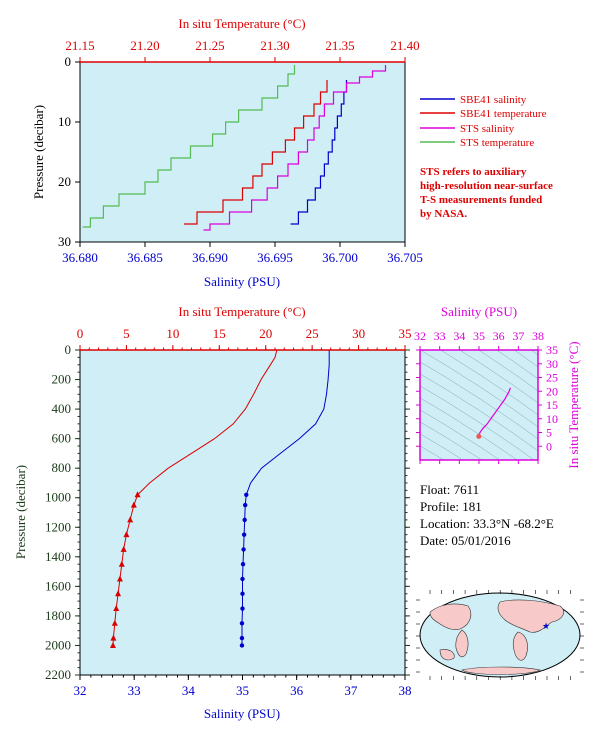 This screenshot has height=736, width=601. I want to click on y-tick-label: 1400, so click(58, 556).